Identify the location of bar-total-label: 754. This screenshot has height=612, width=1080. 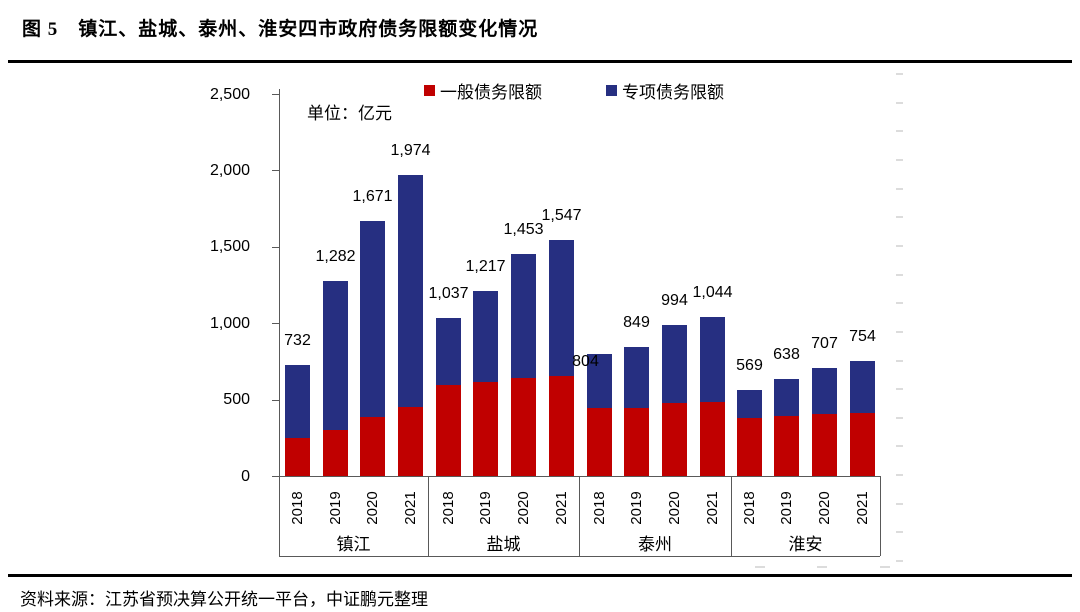
(862, 337).